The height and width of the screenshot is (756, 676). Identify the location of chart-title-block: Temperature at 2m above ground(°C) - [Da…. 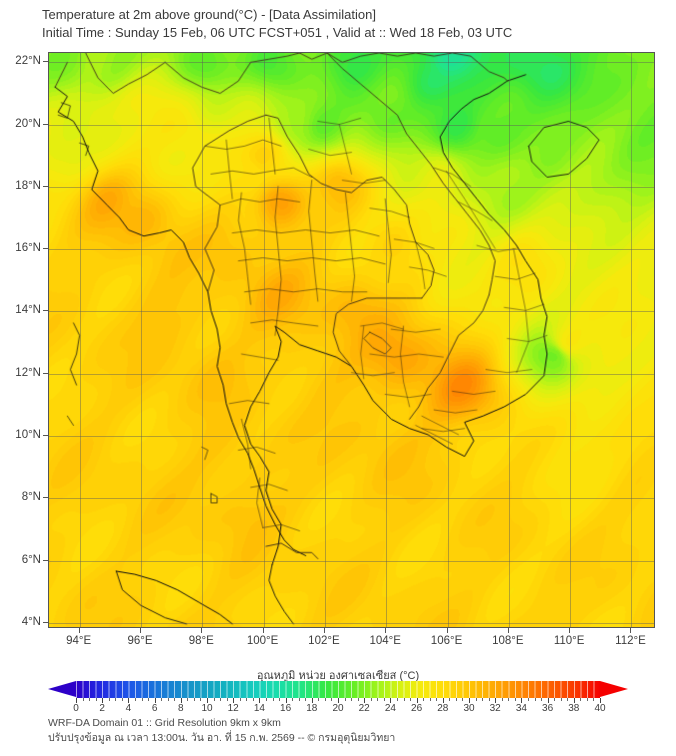
(342, 24).